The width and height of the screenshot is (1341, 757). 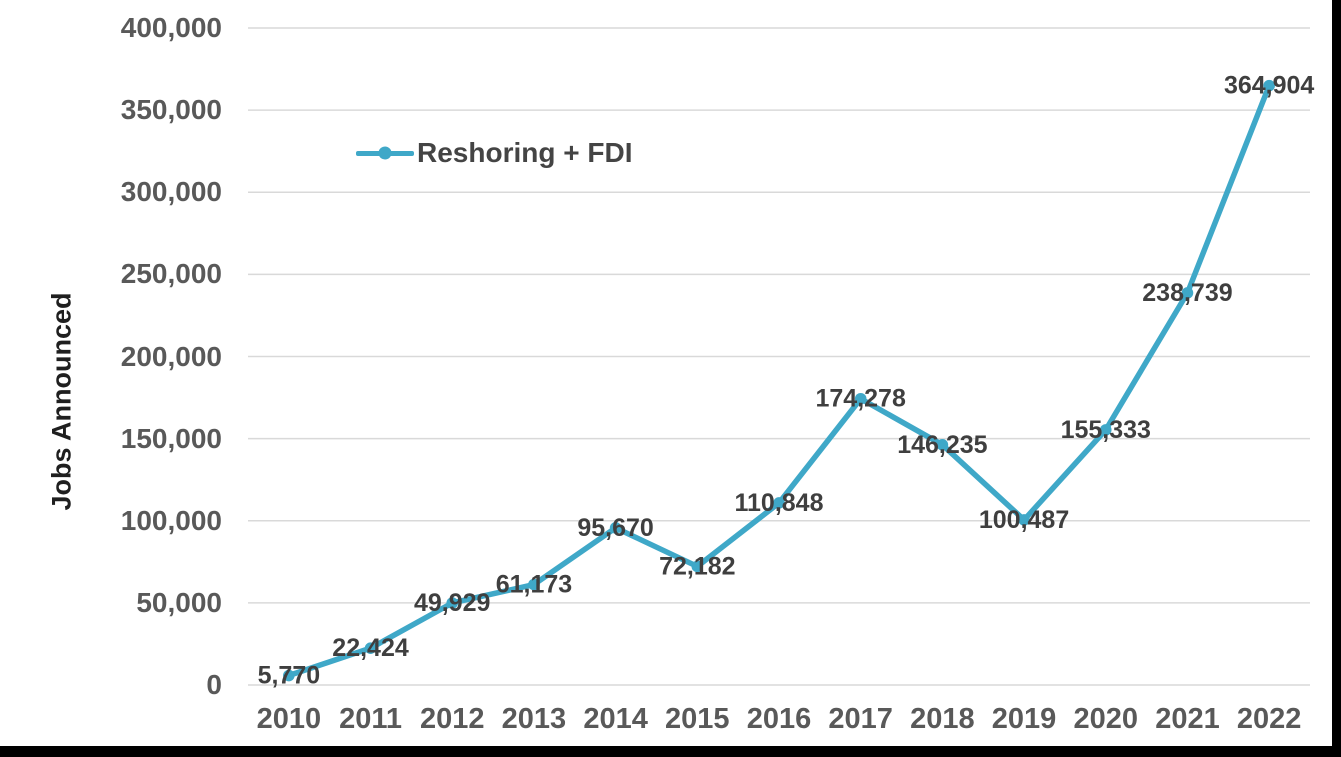 What do you see at coordinates (171, 274) in the screenshot?
I see `y-axis-tick-label: 250,000` at bounding box center [171, 274].